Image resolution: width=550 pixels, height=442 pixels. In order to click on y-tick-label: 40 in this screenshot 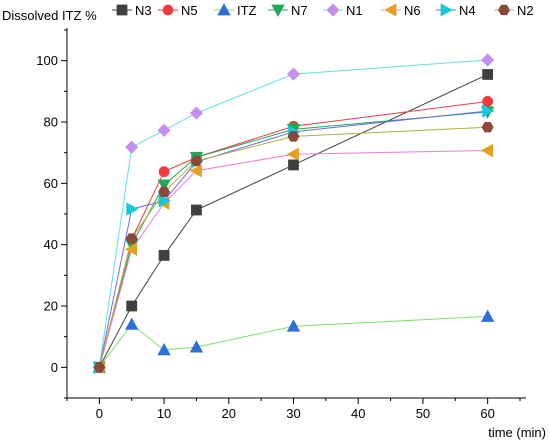, I will do `click(51, 244)`.